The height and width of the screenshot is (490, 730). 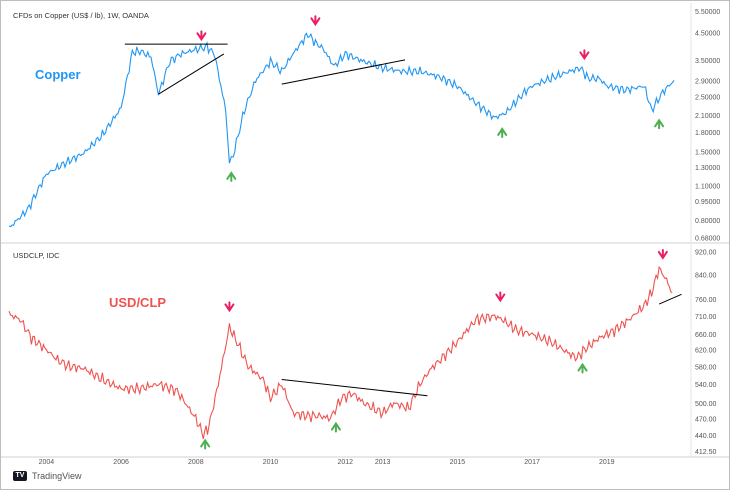 What do you see at coordinates (707, 12) in the screenshot?
I see `y-tick-label: 5.50000` at bounding box center [707, 12].